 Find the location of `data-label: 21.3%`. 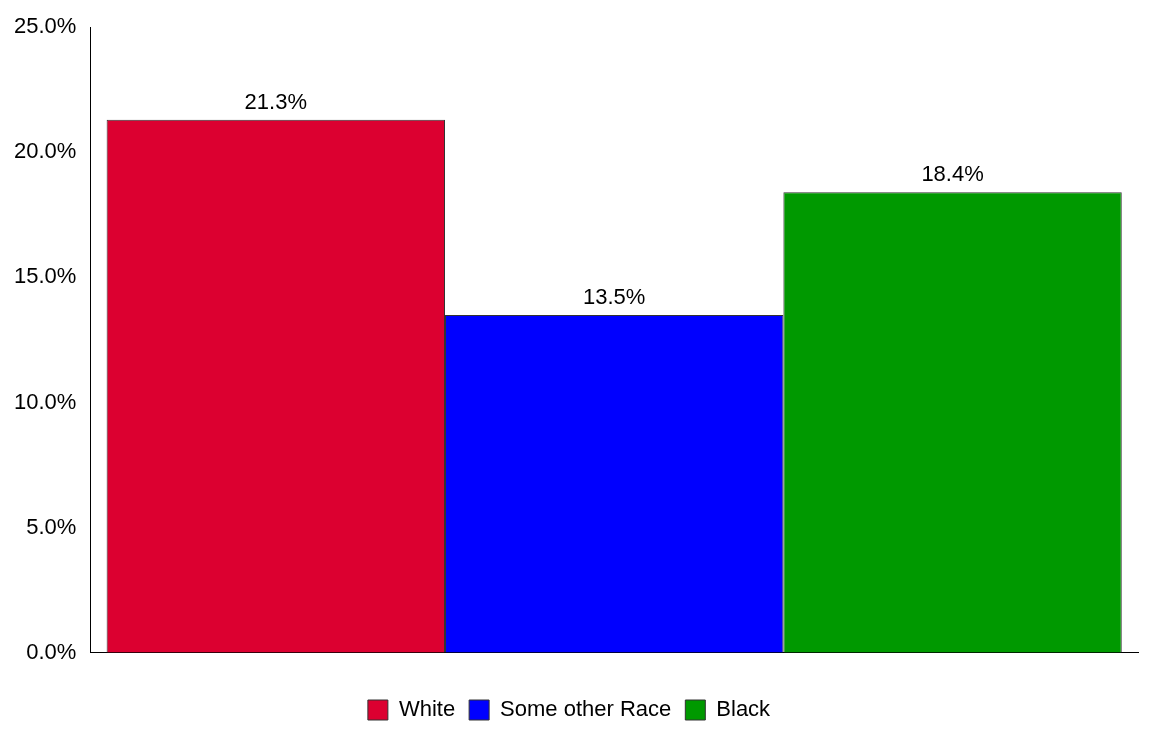

data-label: 21.3% is located at coordinates (275, 101).